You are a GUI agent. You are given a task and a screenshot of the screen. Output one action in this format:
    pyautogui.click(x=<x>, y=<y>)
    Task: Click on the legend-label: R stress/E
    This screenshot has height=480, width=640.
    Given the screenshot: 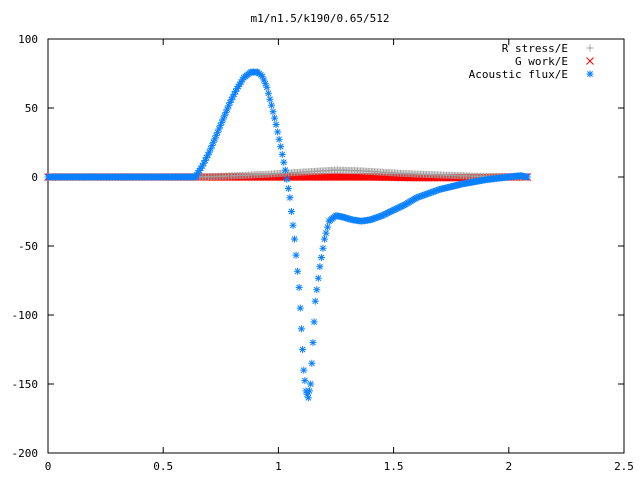 What is the action you would take?
    pyautogui.click(x=535, y=48)
    